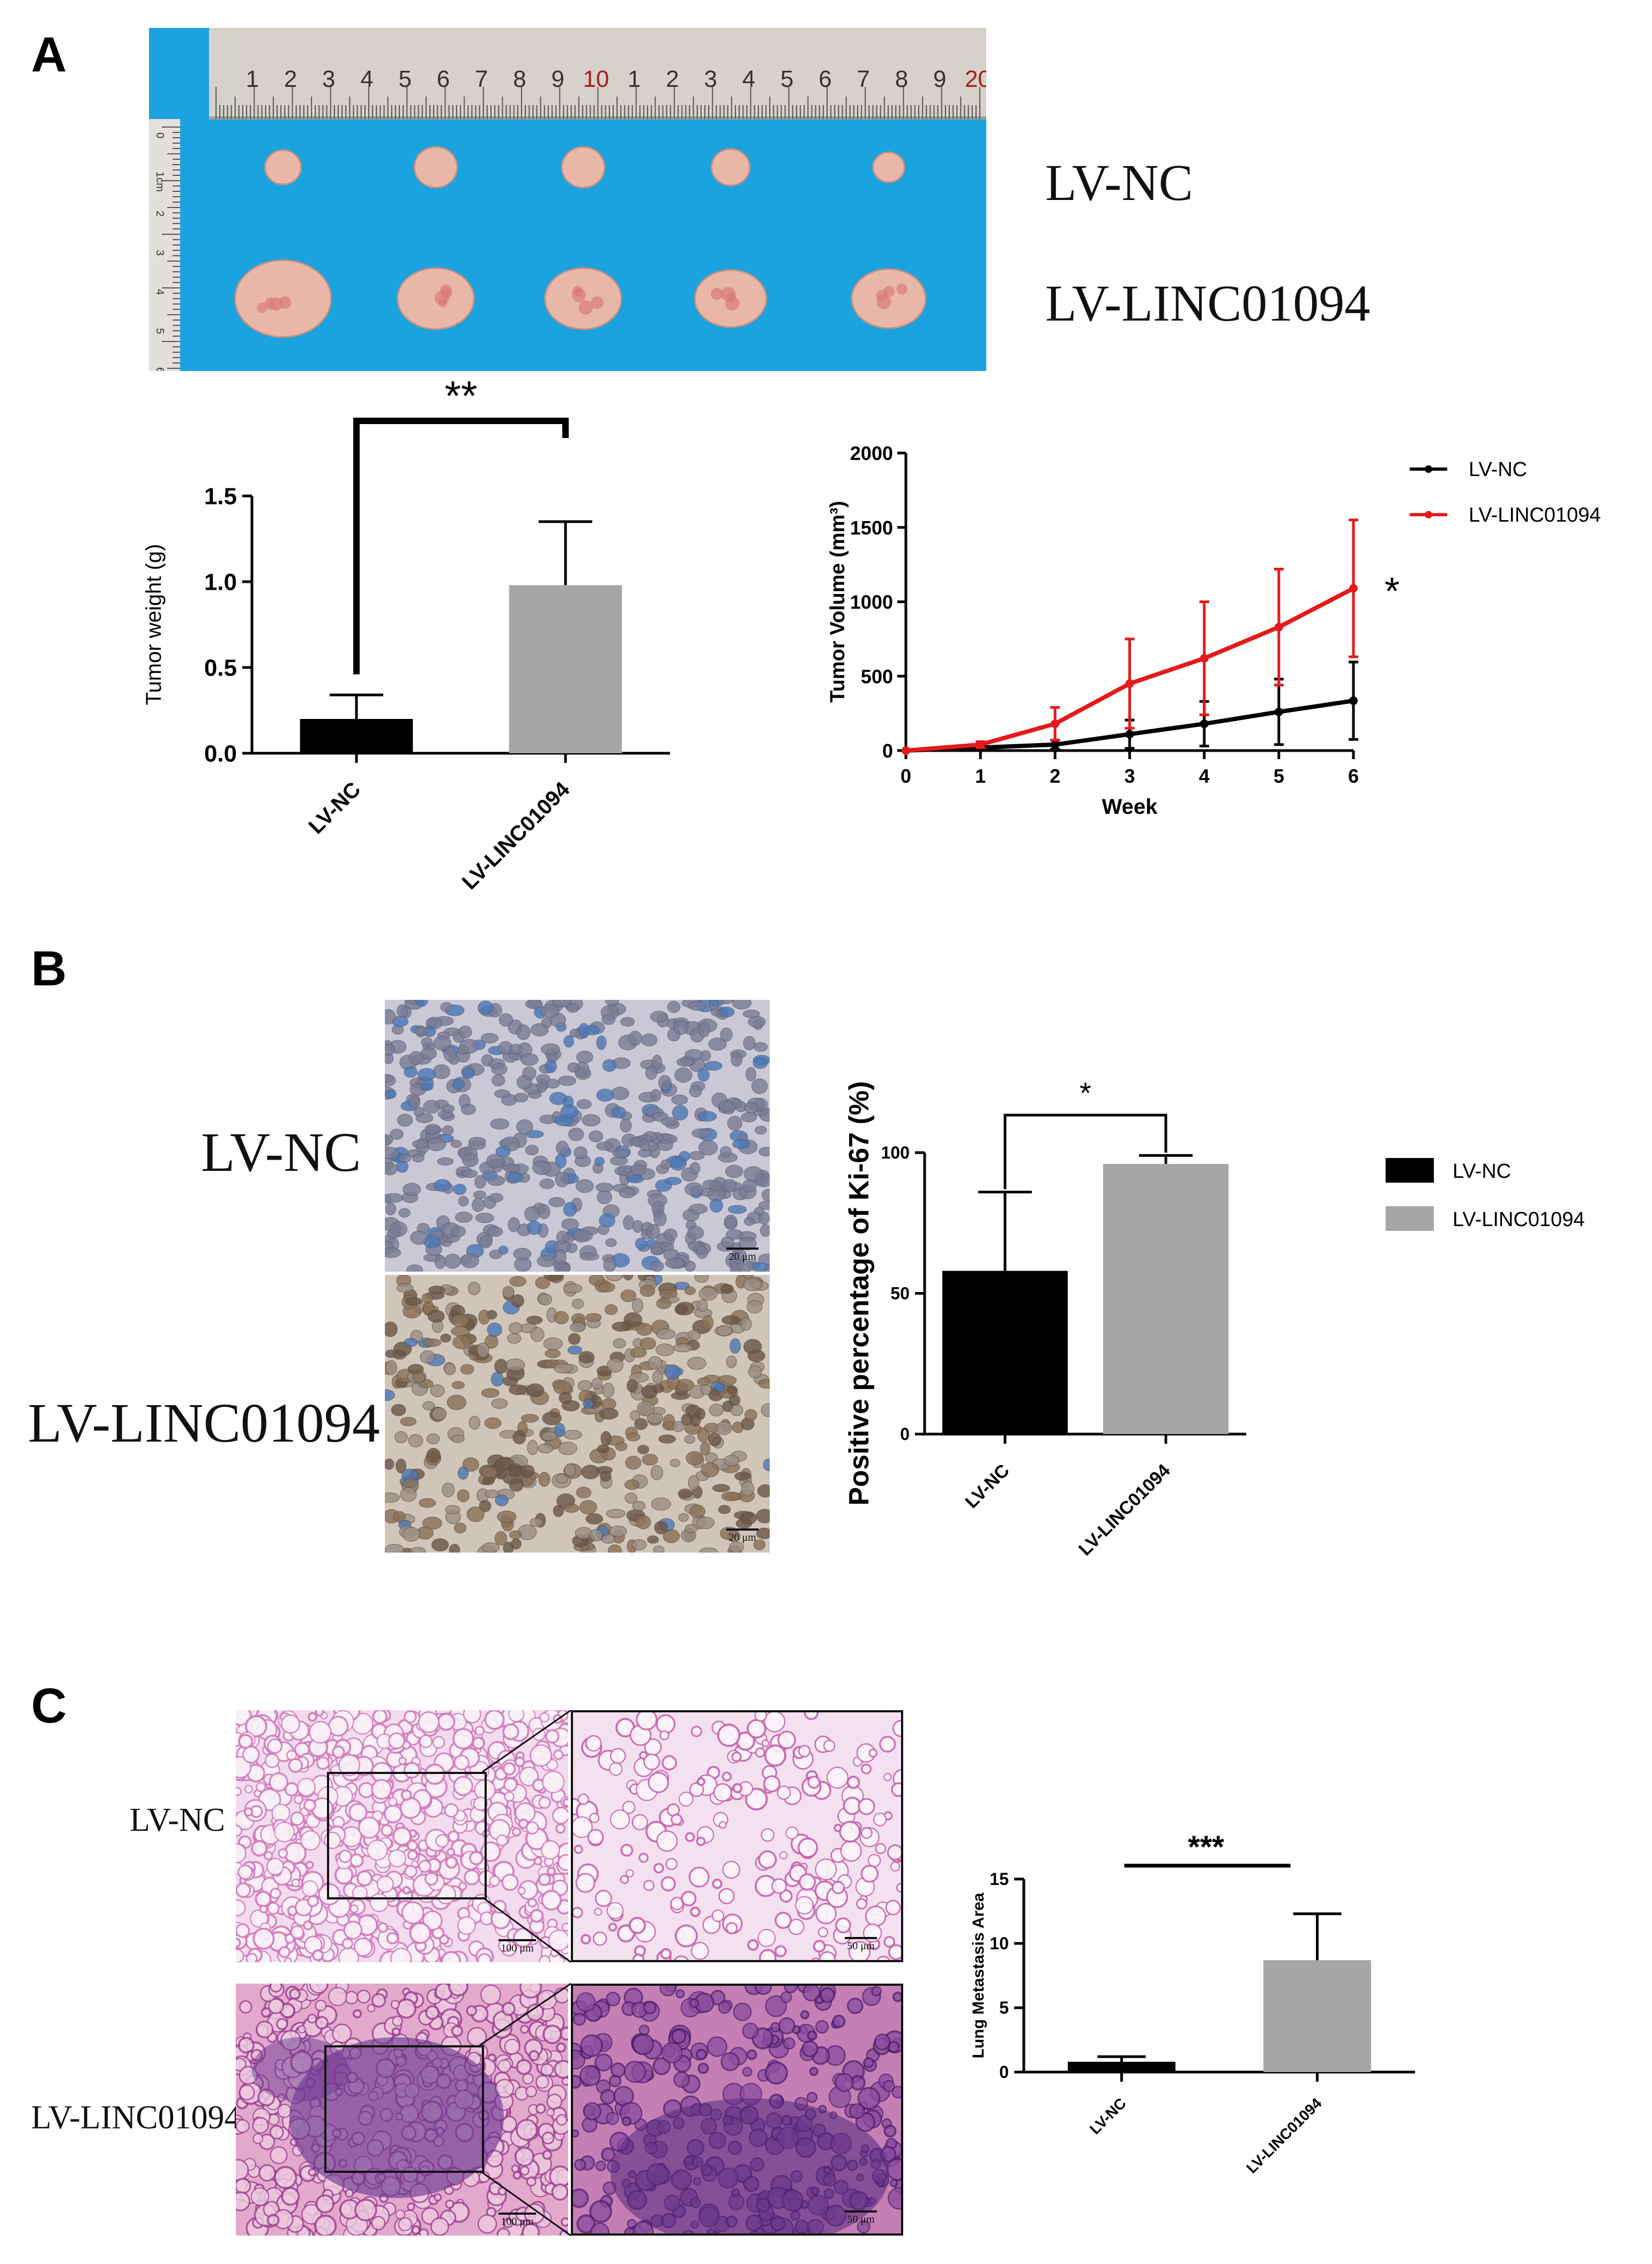  Describe the element at coordinates (999, 1943) in the screenshot. I see `y-tick-label: 10` at that location.